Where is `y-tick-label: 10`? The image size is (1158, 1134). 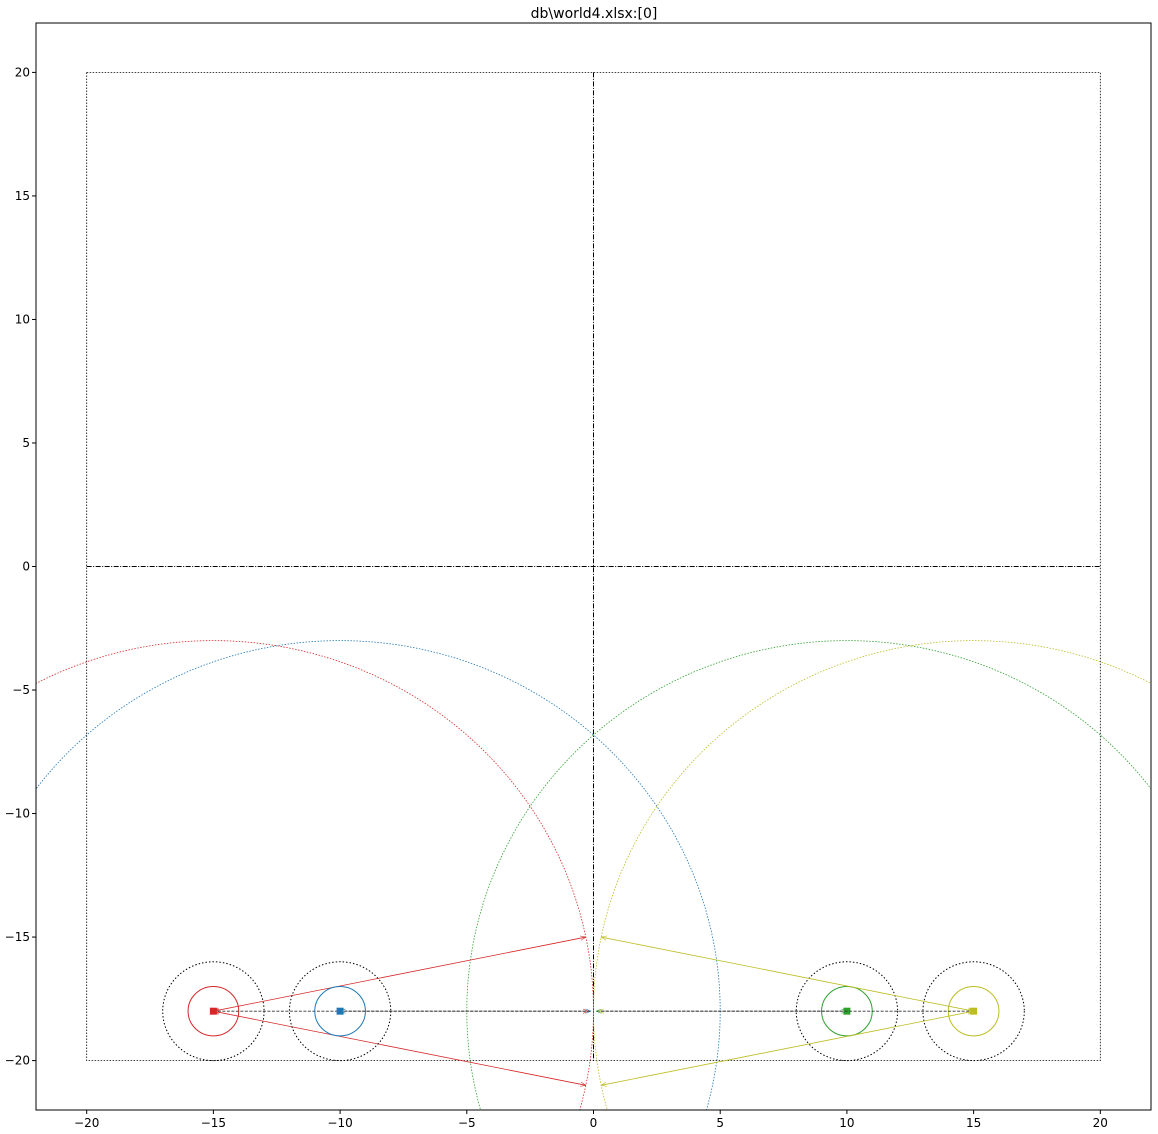
y-tick-label: 10 is located at coordinates (22, 319).